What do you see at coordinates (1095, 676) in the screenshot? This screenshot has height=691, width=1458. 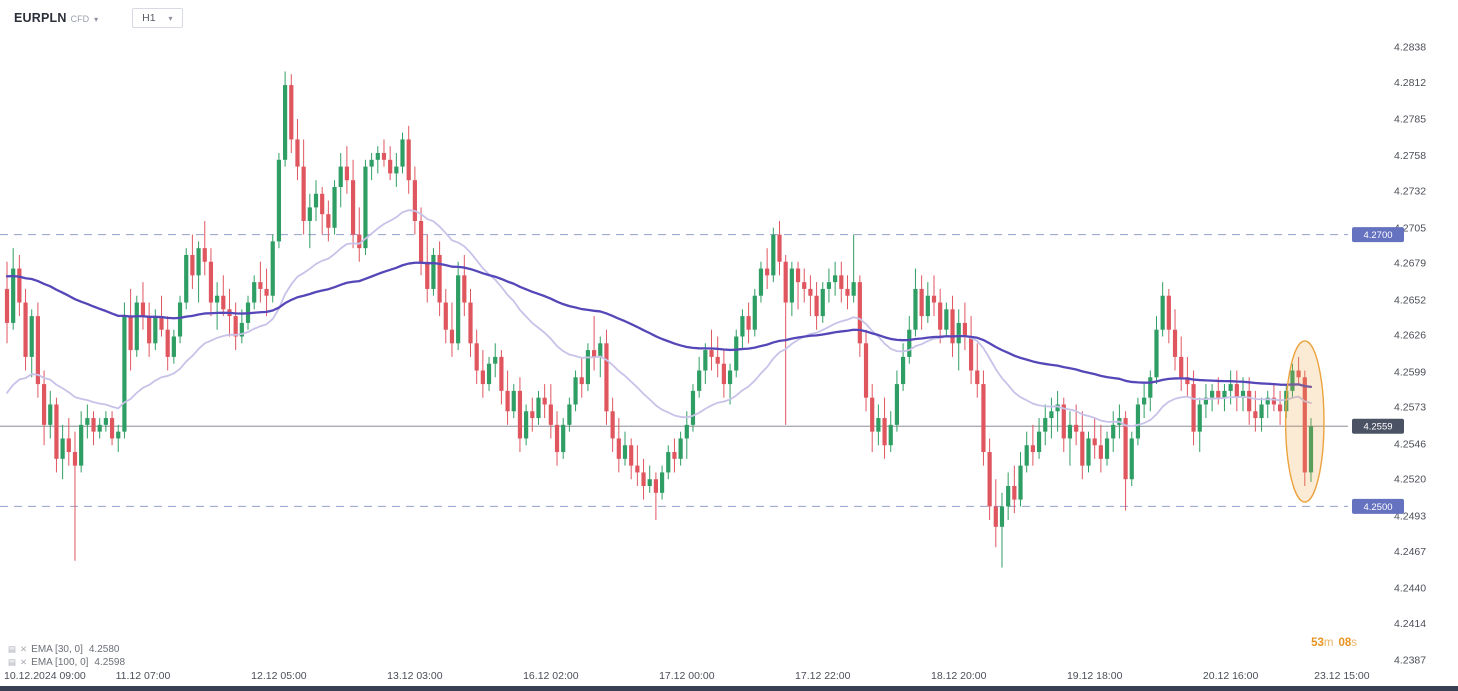 I see `svg-text: 19.12 18:00` at bounding box center [1095, 676].